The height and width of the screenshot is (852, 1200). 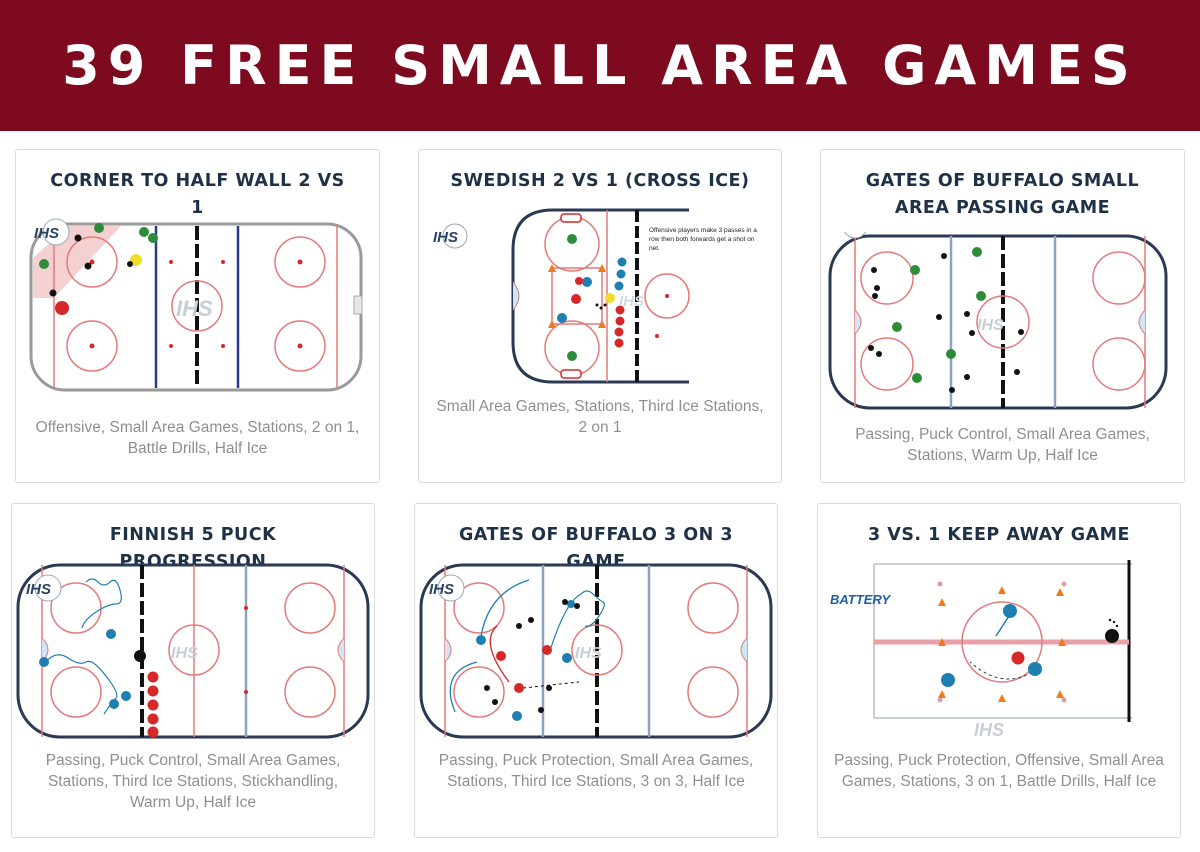 I want to click on game-title: GATES OF BUFFALO SMALL AREA PASSING GAME, so click(x=1002, y=194).